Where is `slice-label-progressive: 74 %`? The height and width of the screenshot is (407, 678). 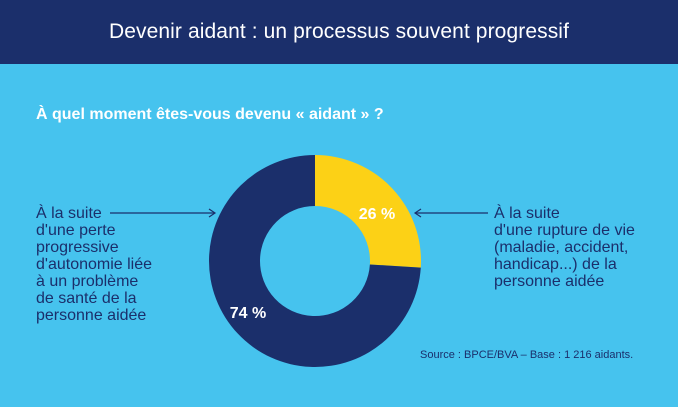
slice-label-progressive: 74 % is located at coordinates (248, 313).